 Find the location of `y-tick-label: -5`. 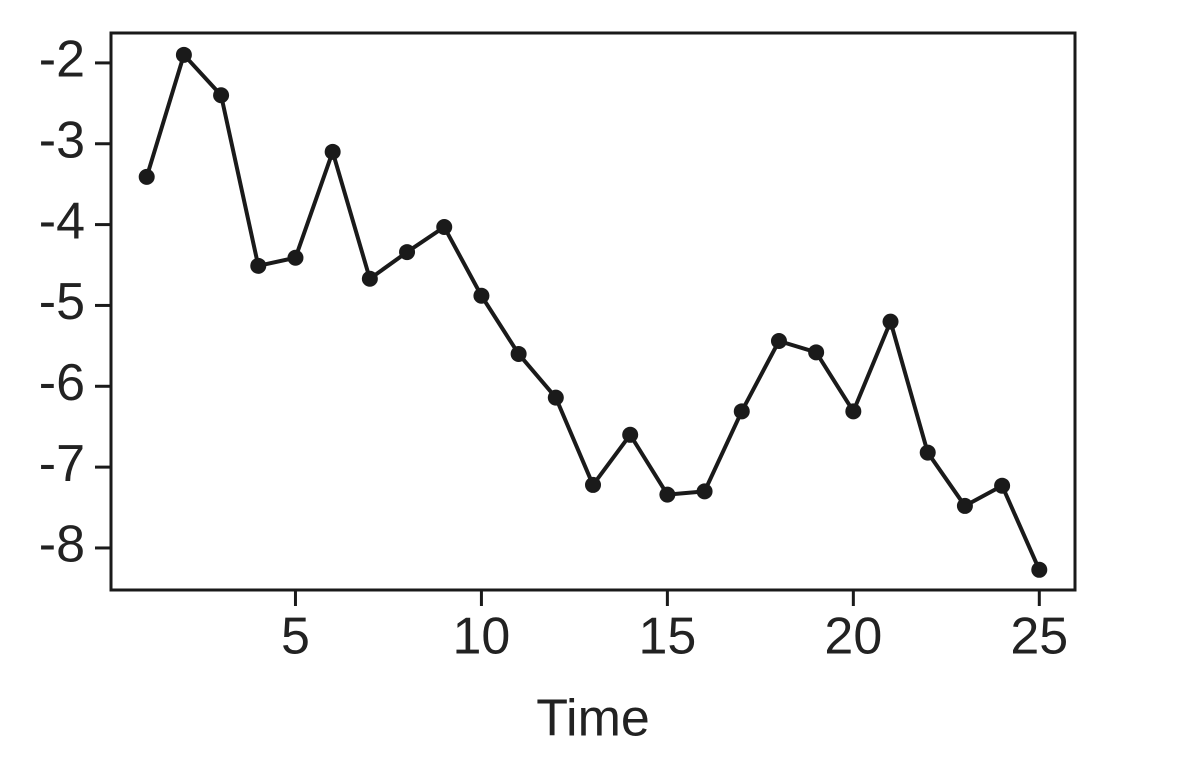

y-tick-label: -5 is located at coordinates (62, 302).